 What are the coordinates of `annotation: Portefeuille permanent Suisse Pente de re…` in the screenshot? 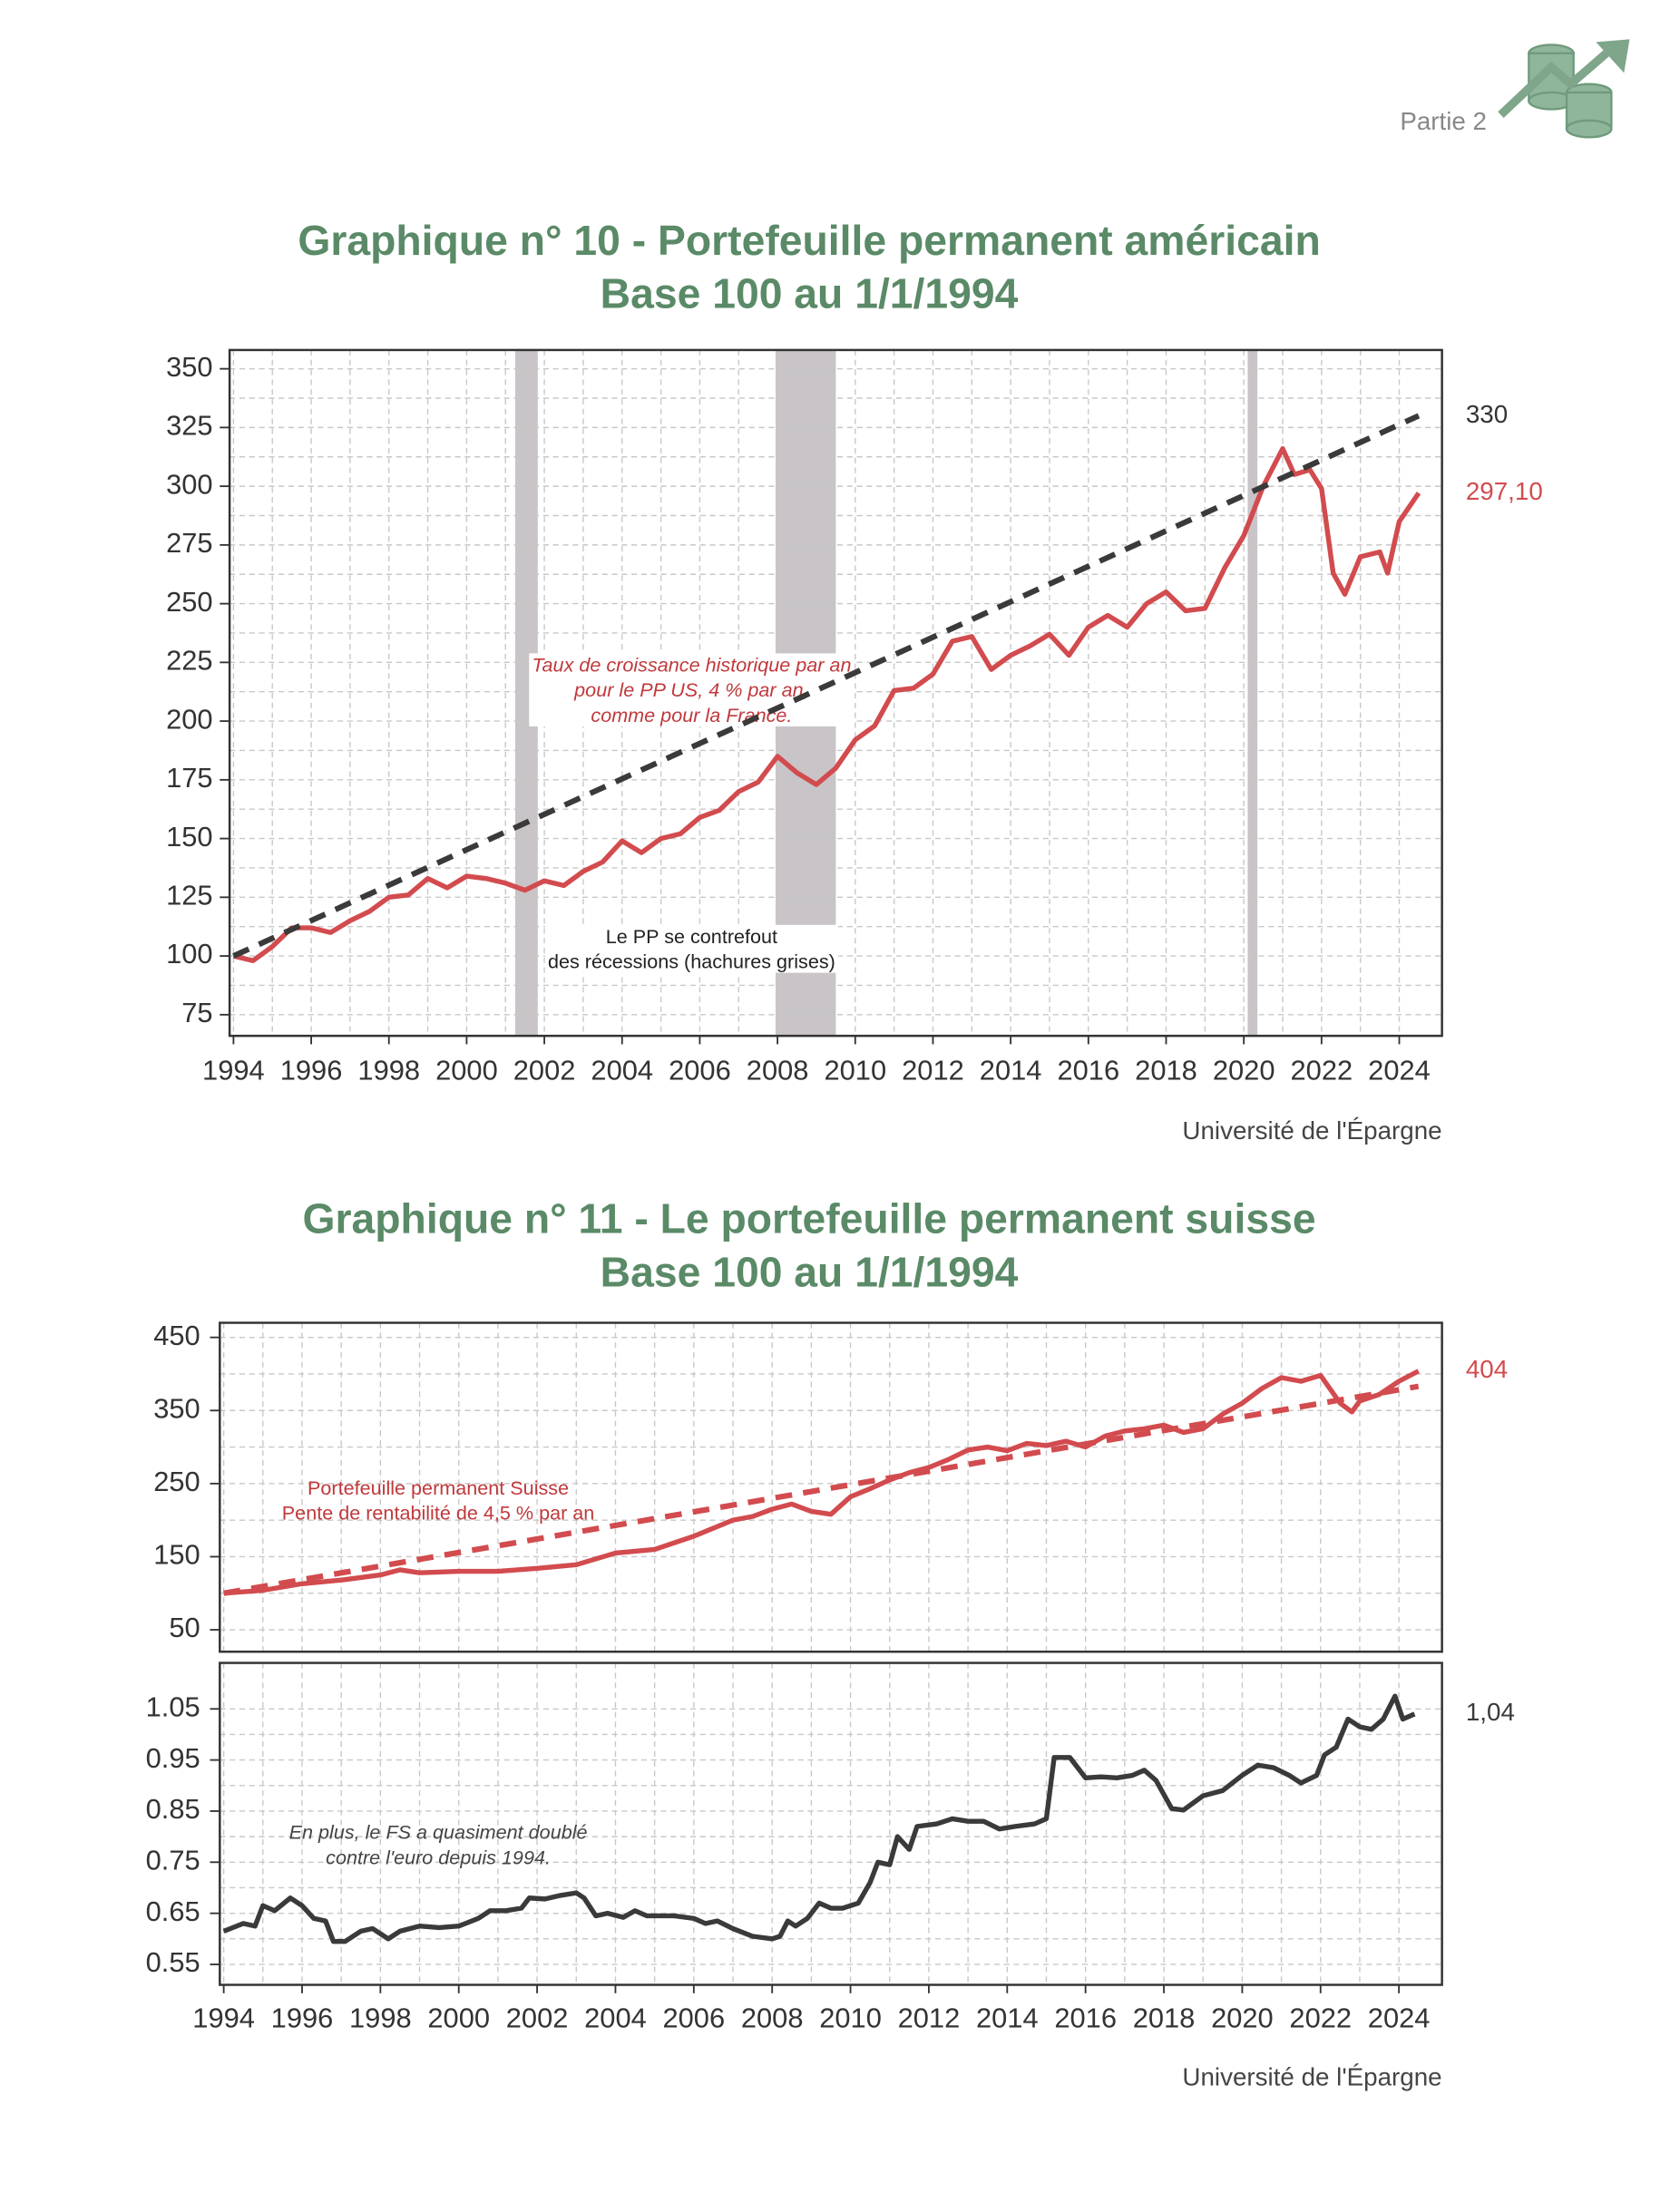 It's located at (438, 1500).